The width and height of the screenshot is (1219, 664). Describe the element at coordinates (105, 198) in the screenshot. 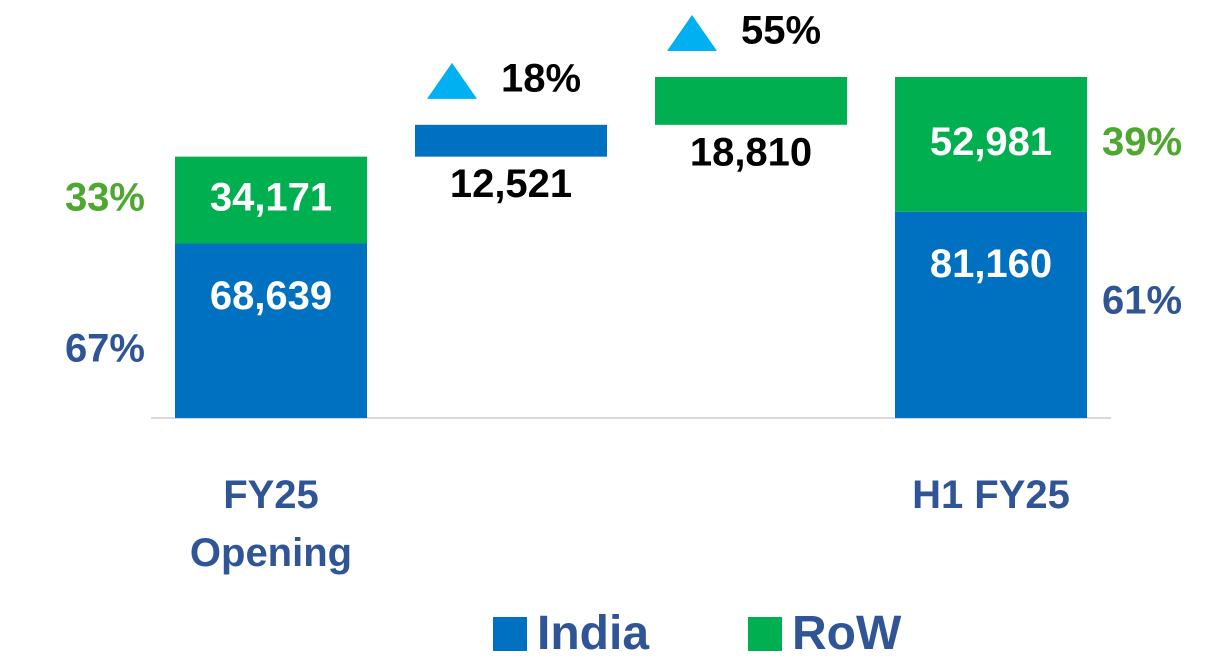

I see `share-label: 33%` at that location.